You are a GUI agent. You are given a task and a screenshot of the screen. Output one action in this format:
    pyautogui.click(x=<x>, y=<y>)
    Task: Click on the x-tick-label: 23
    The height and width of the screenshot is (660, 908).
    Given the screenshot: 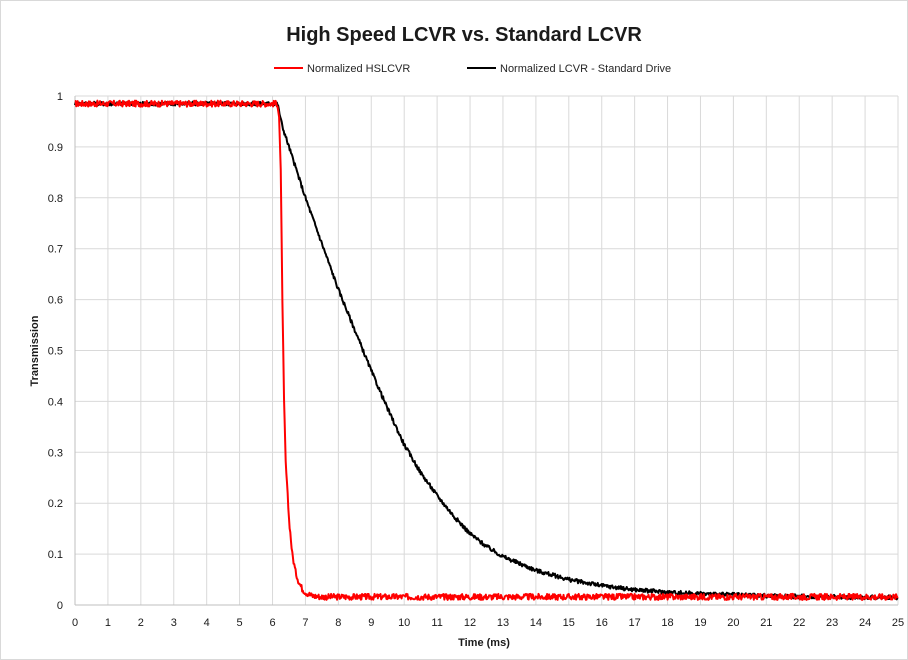 What is the action you would take?
    pyautogui.click(x=832, y=623)
    